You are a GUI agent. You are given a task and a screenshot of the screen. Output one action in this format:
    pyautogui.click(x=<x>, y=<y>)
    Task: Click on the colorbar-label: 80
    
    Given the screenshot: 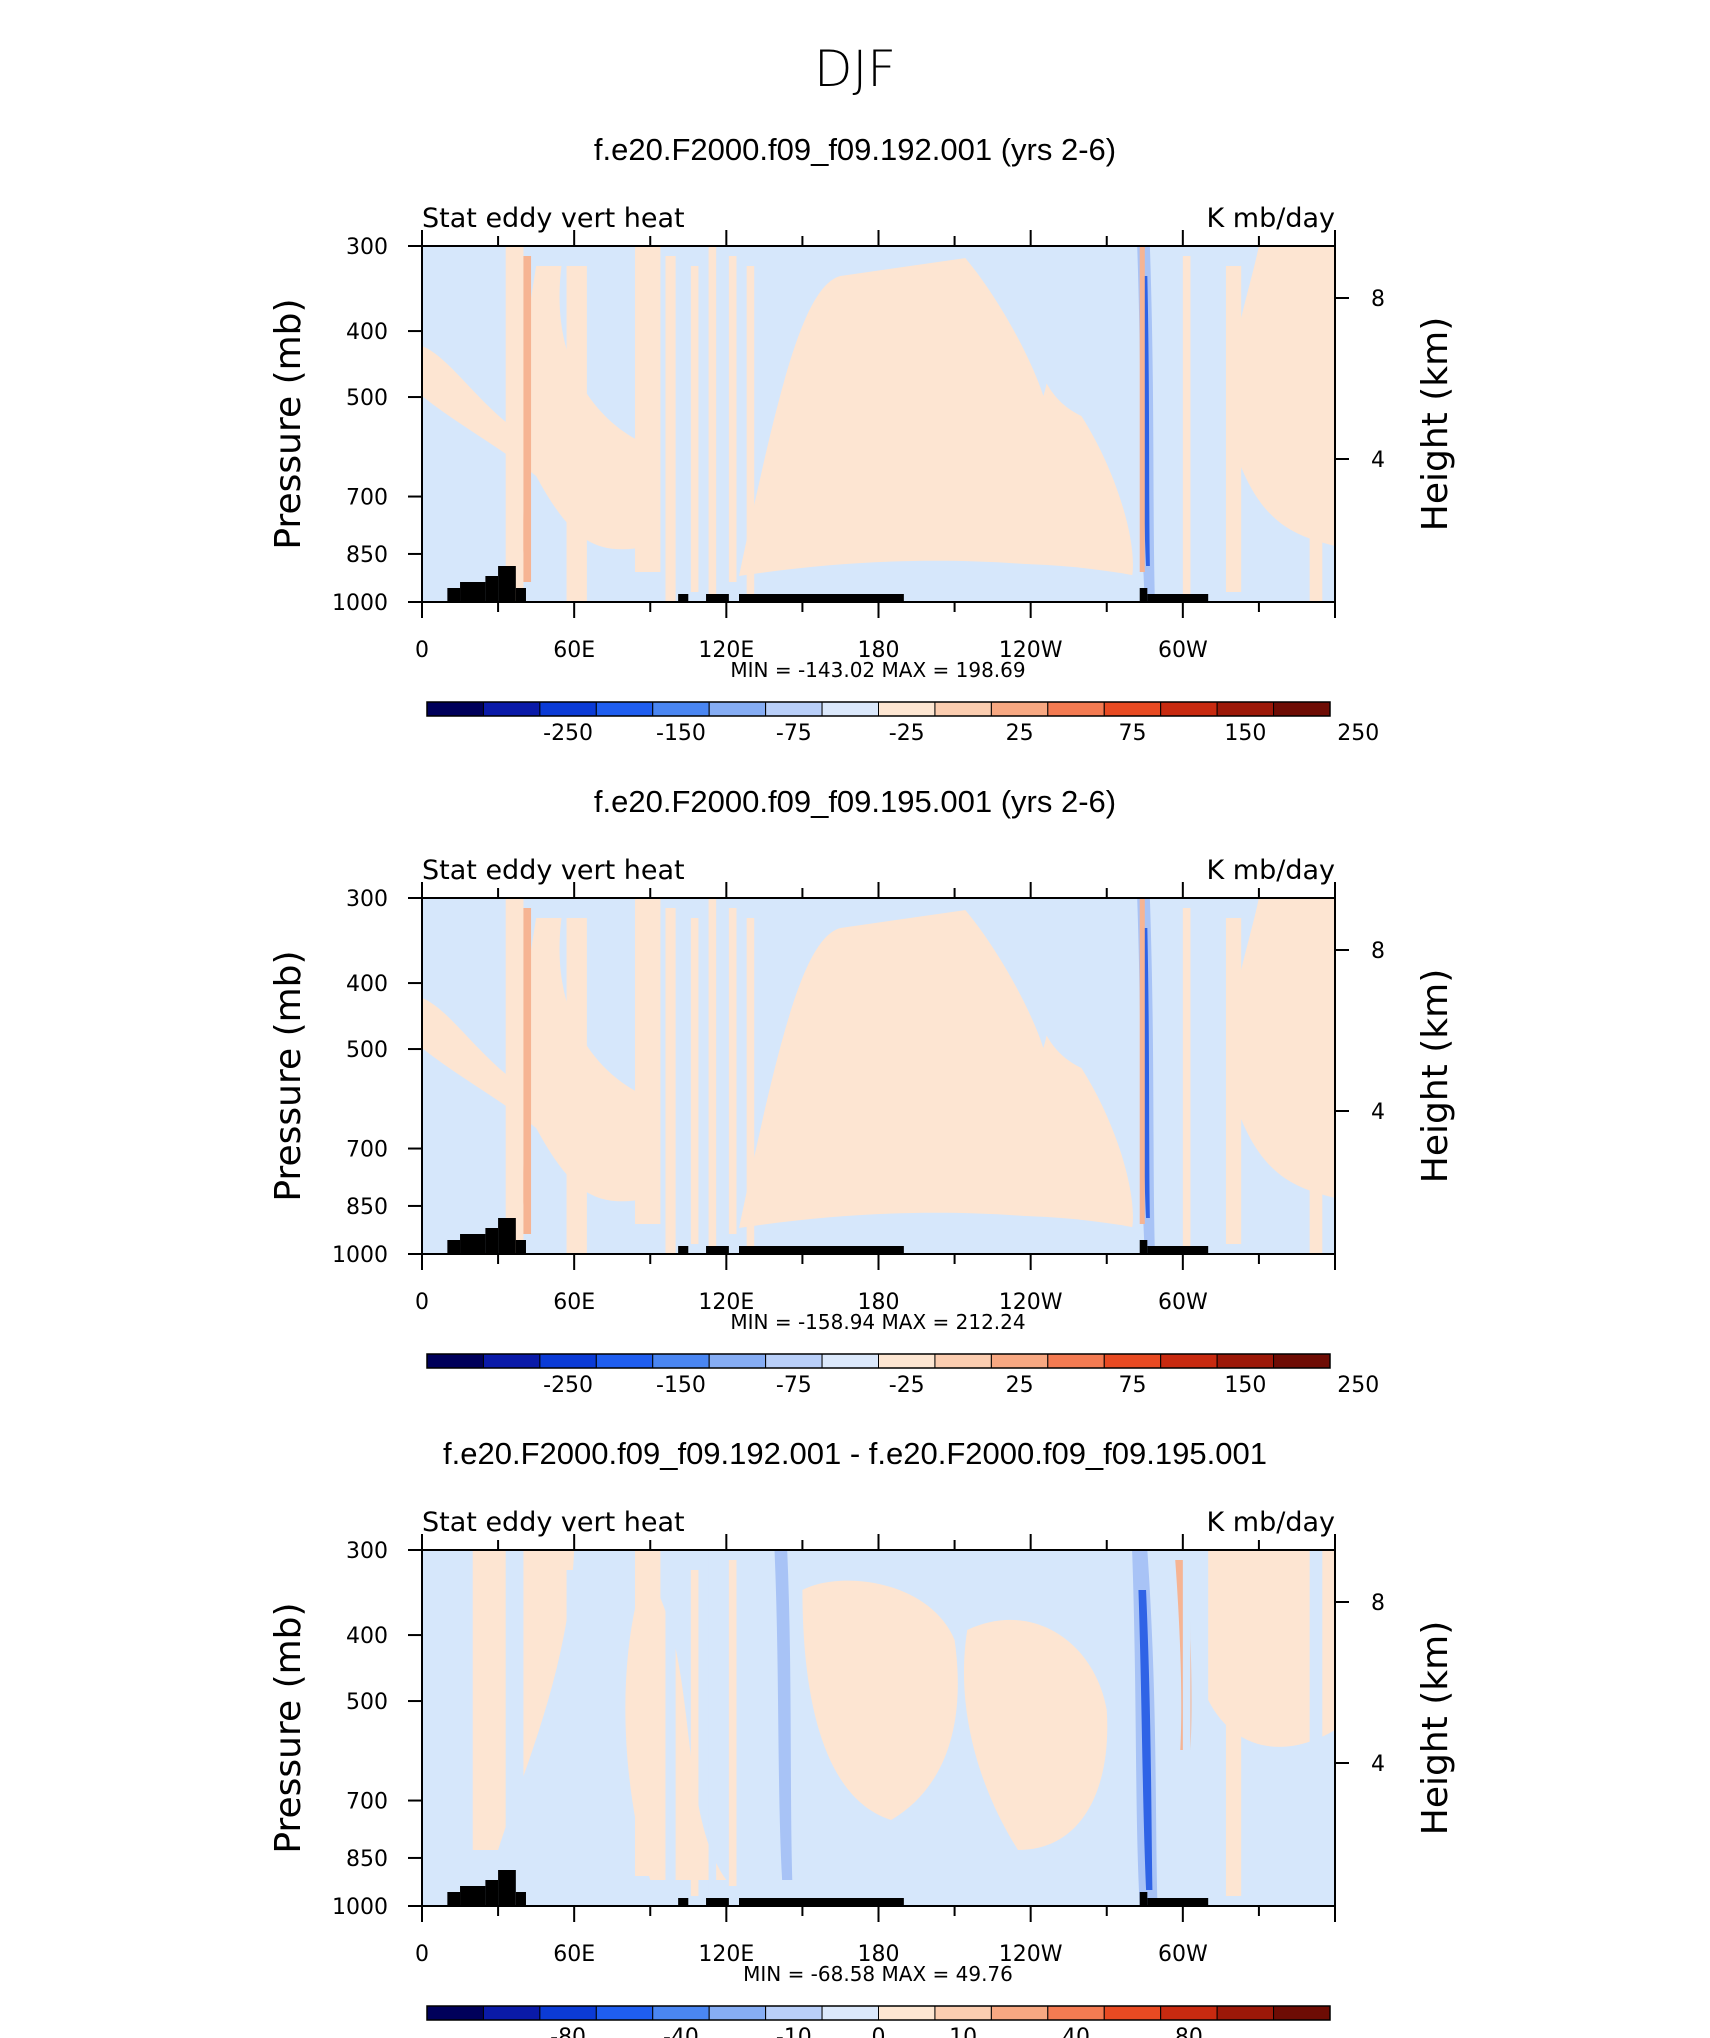 What is the action you would take?
    pyautogui.click(x=1189, y=2031)
    